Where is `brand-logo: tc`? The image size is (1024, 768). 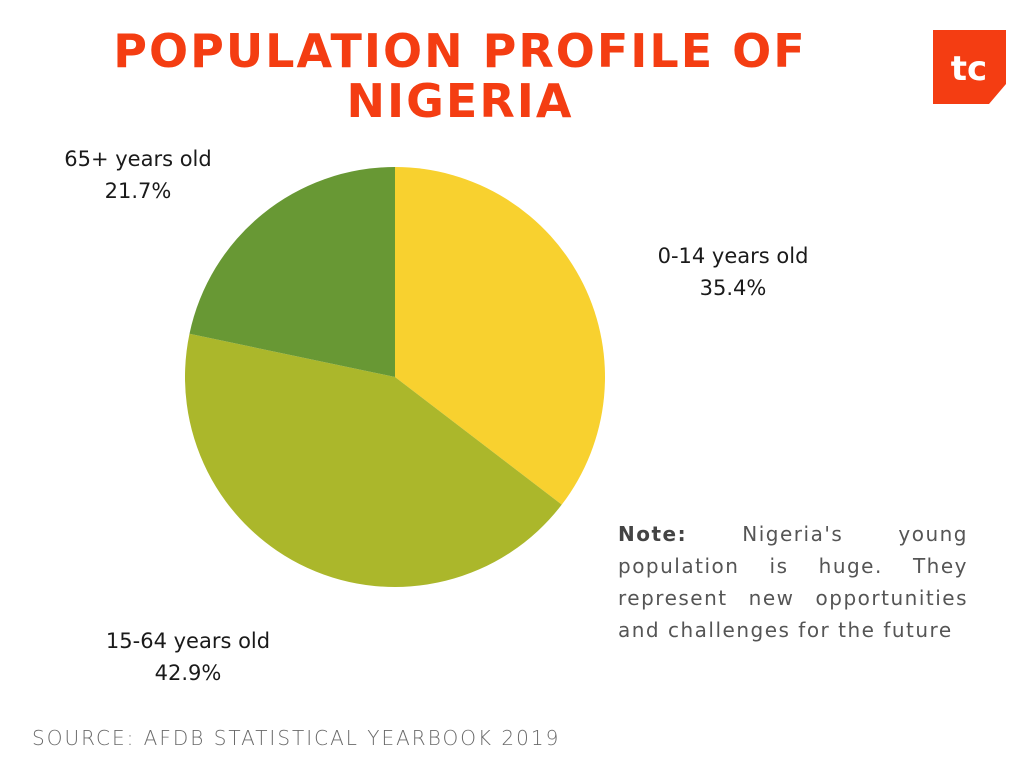 brand-logo: tc is located at coordinates (969, 67).